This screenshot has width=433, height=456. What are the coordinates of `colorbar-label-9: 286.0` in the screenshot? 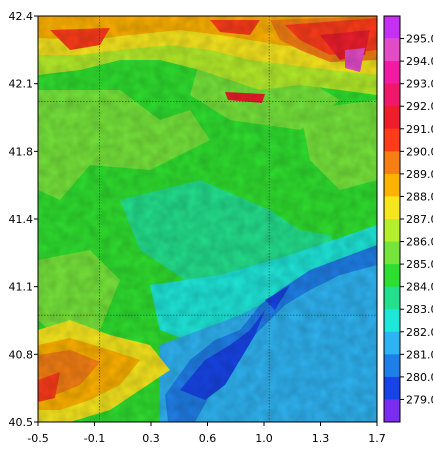 It's located at (419, 242).